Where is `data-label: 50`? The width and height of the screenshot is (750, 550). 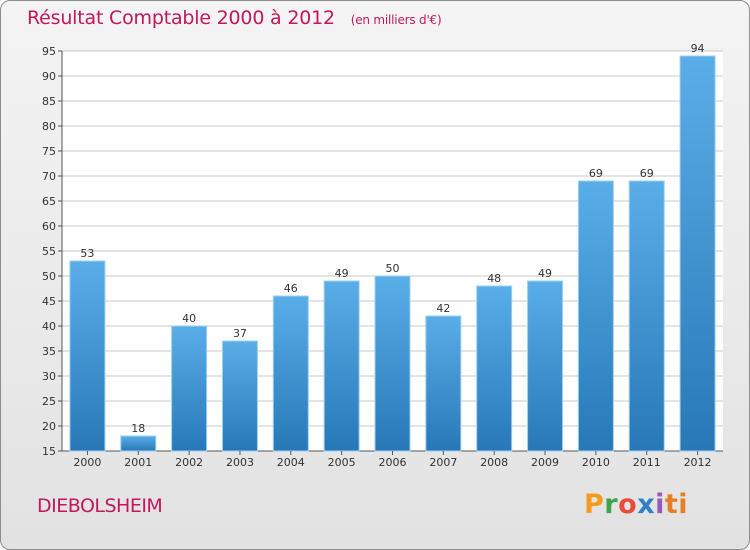 data-label: 50 is located at coordinates (393, 268).